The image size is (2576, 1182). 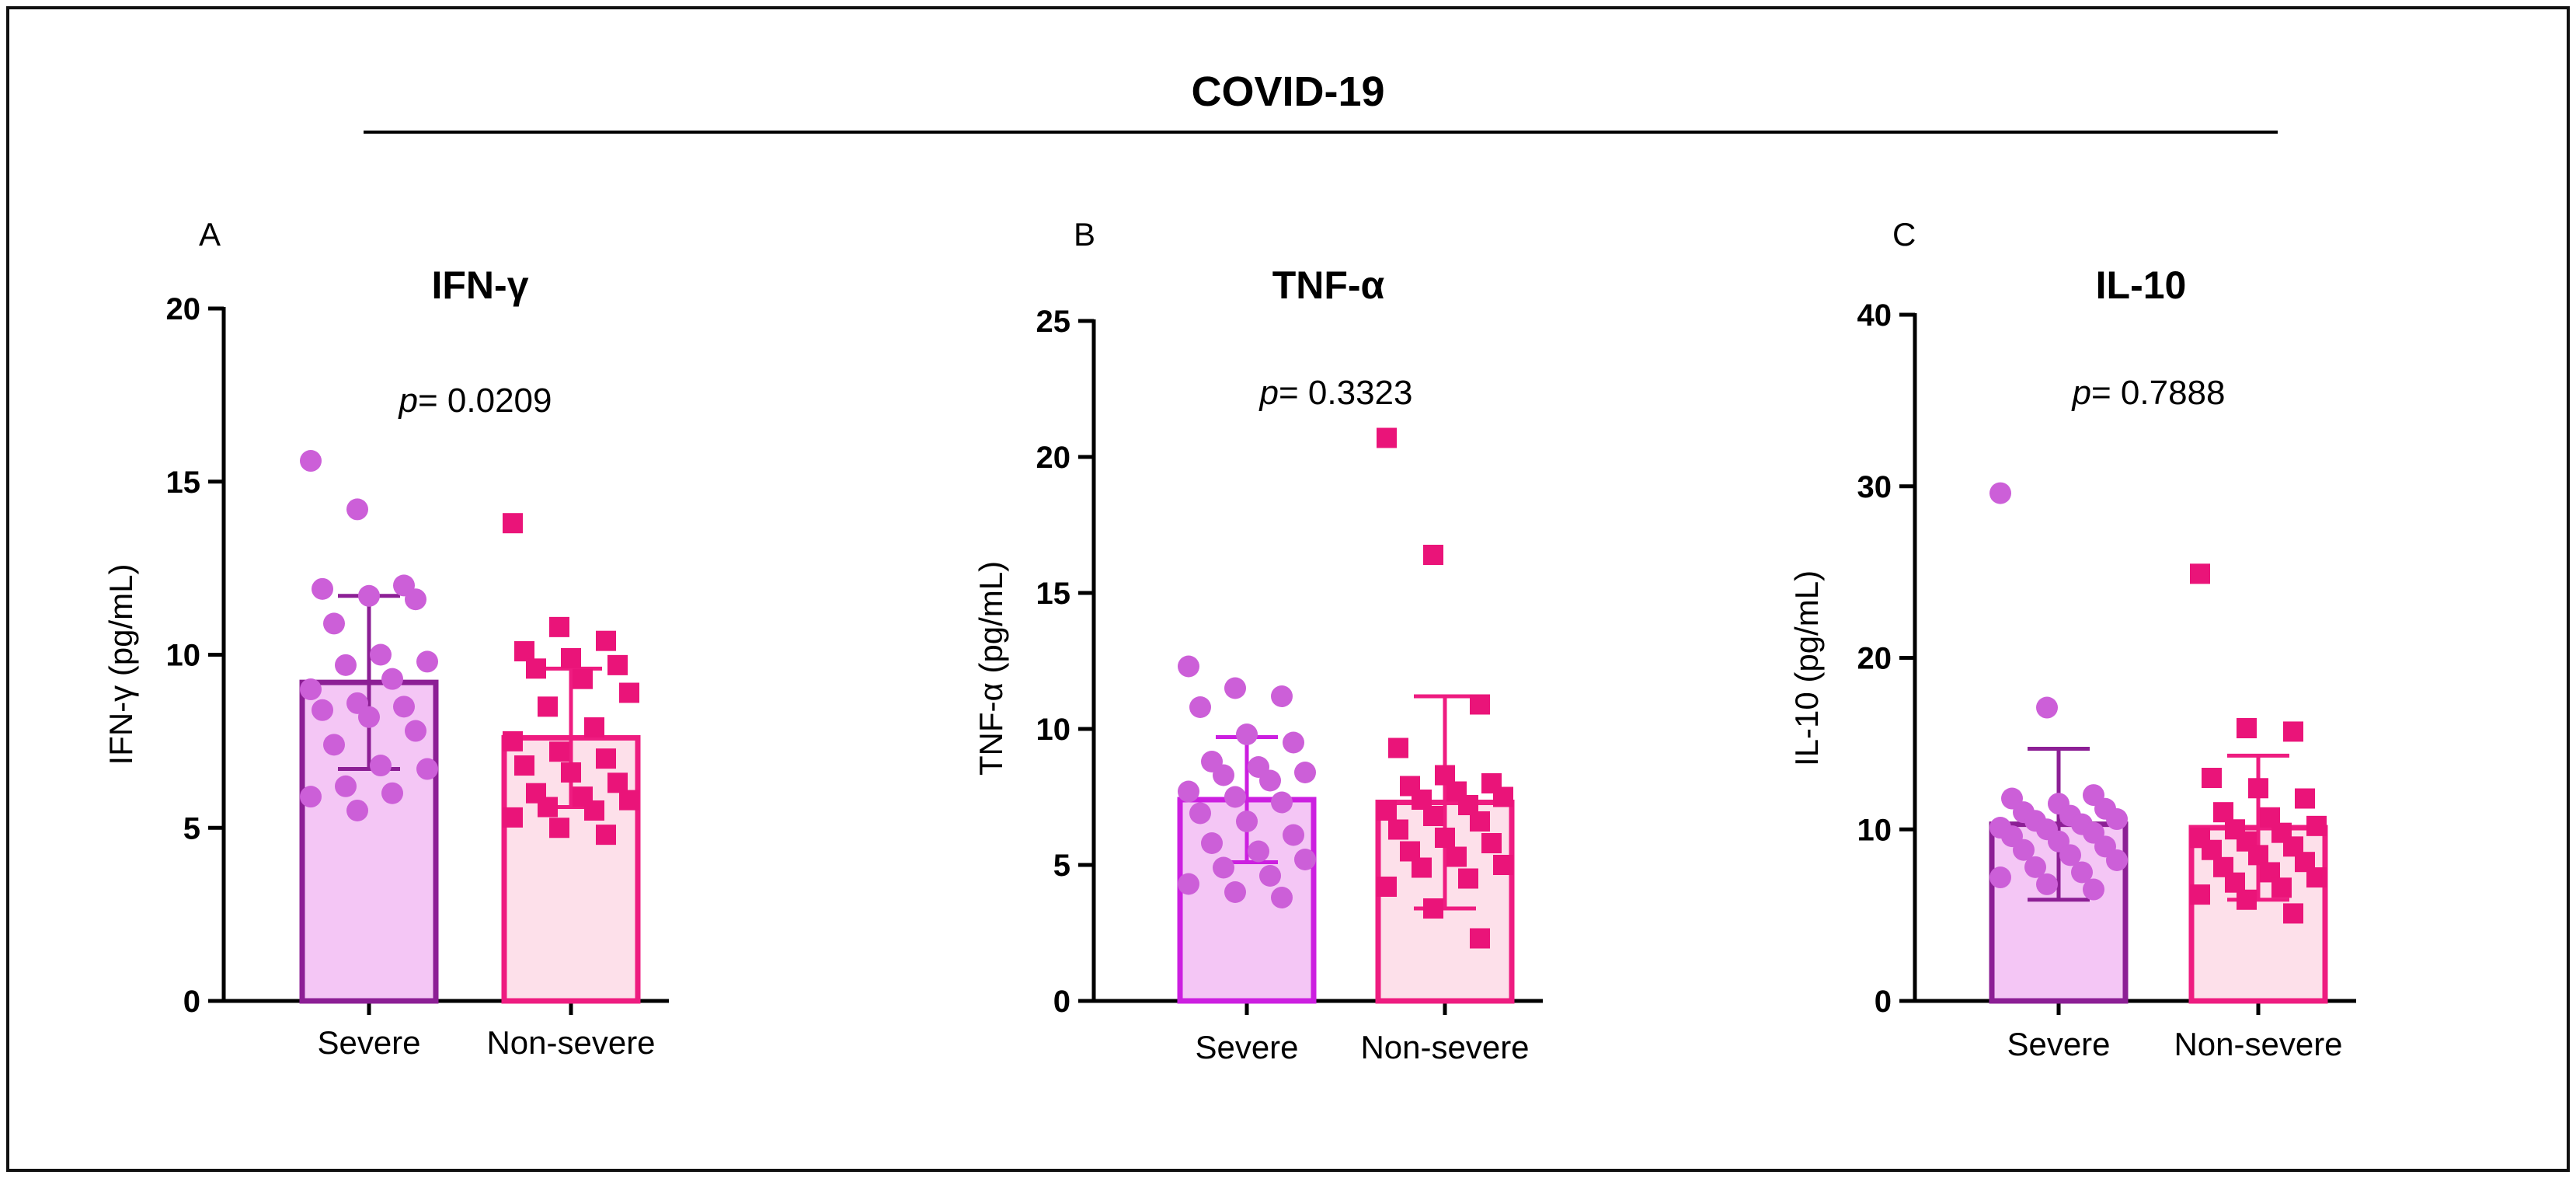 I want to click on error-bars, so click(x=470, y=702).